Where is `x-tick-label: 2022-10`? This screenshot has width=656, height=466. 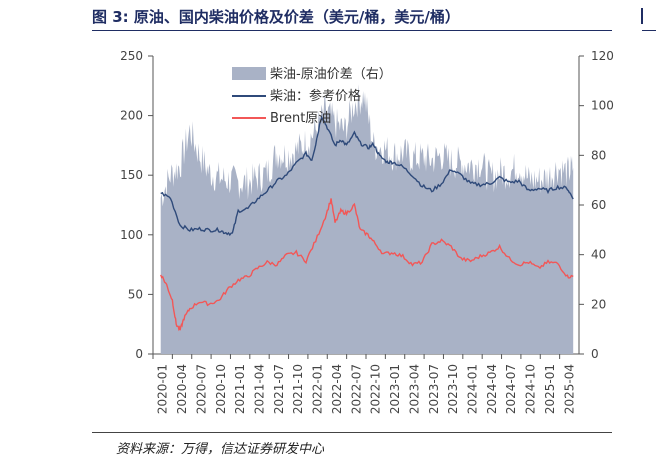 x-tick-label: 2022-10 is located at coordinates (376, 389).